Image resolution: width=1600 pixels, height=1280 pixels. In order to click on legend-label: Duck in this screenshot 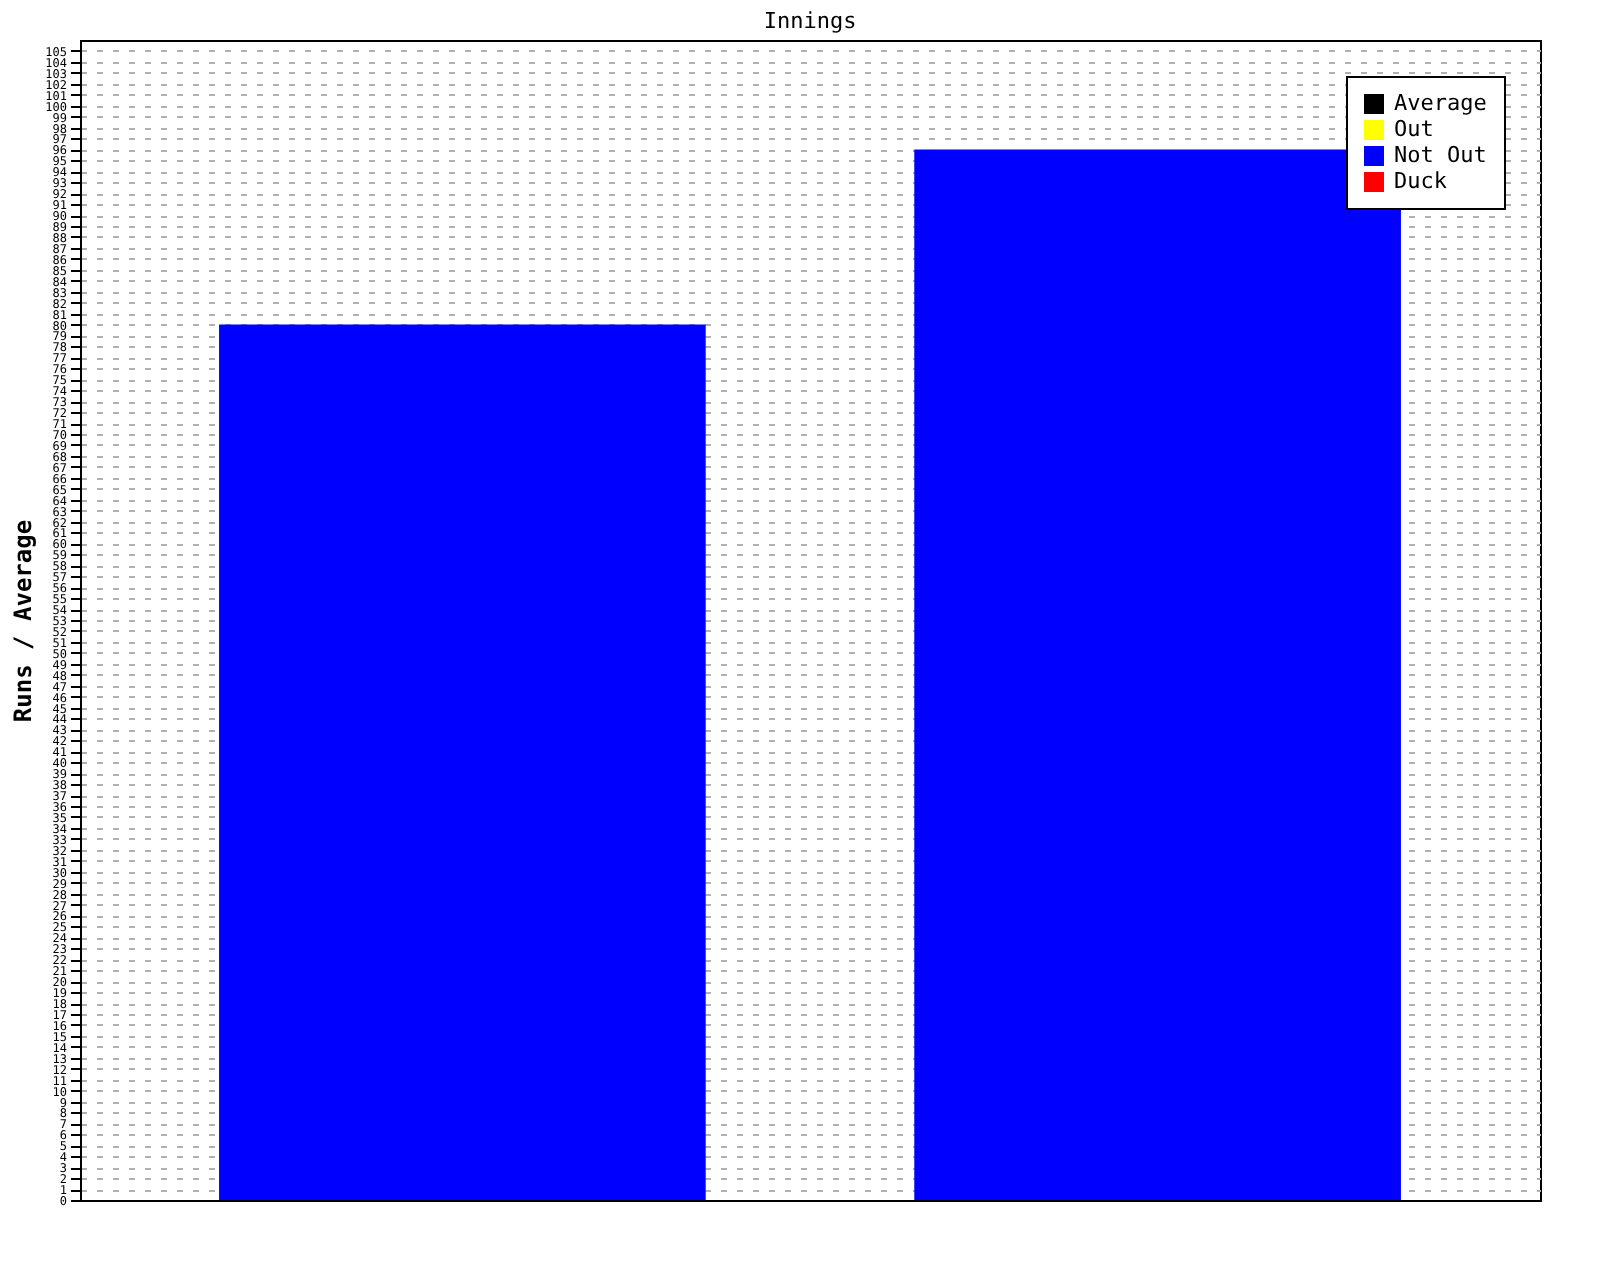, I will do `click(1421, 181)`.